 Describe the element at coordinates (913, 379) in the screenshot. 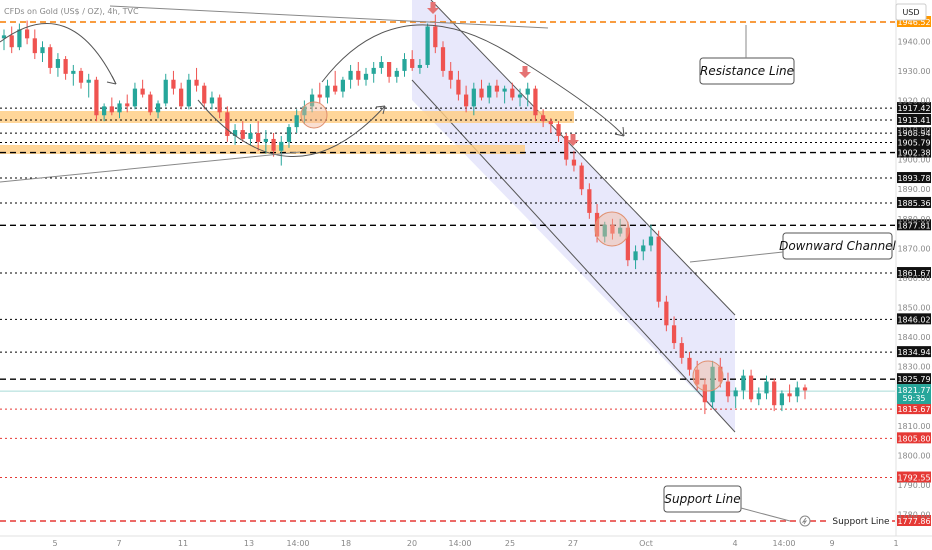

I see `level-price-label: 1825.79` at that location.